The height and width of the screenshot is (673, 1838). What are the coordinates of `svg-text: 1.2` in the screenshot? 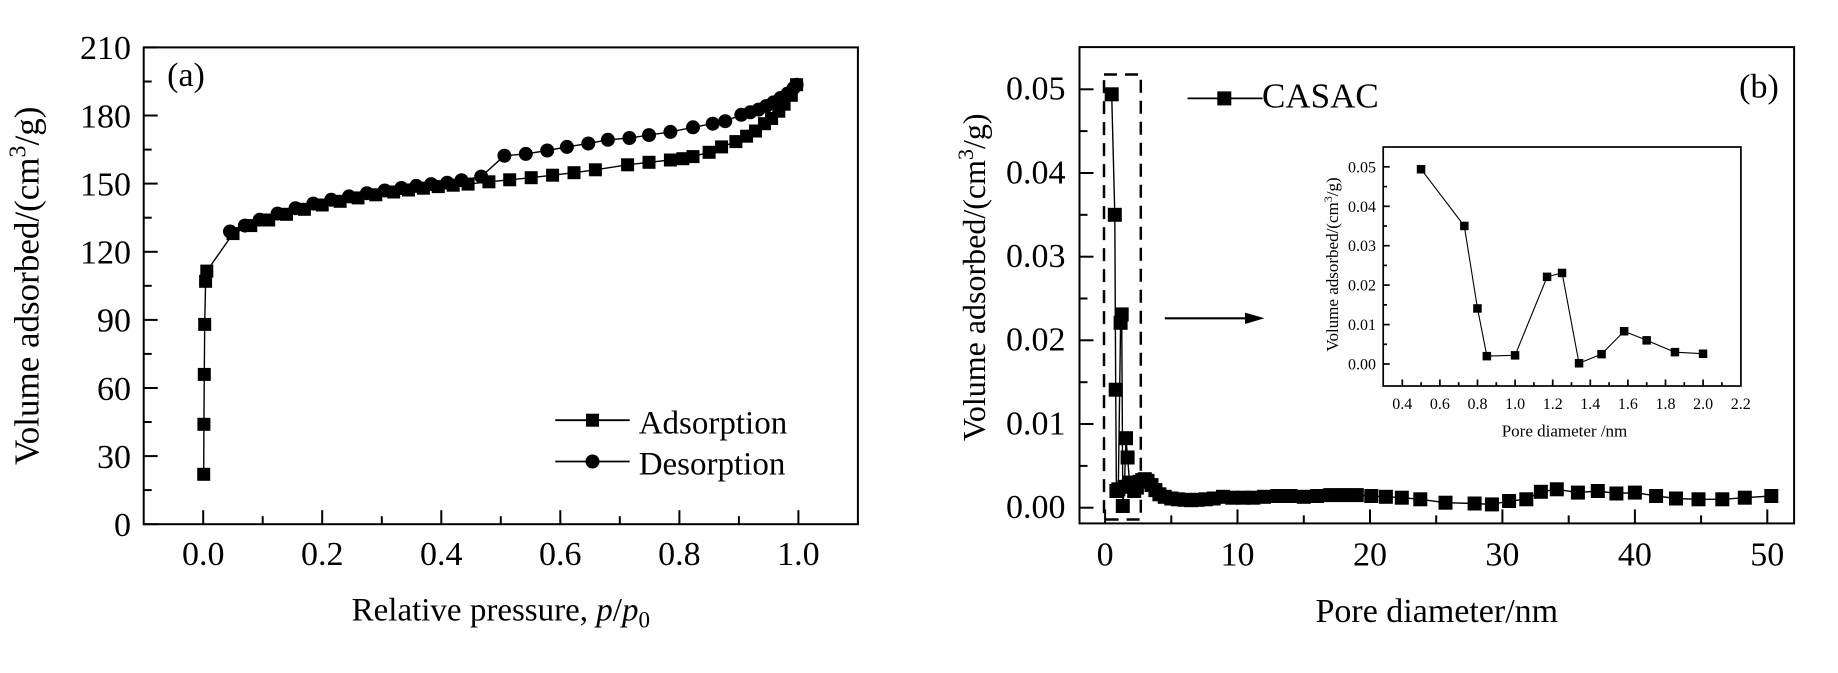 It's located at (1553, 404).